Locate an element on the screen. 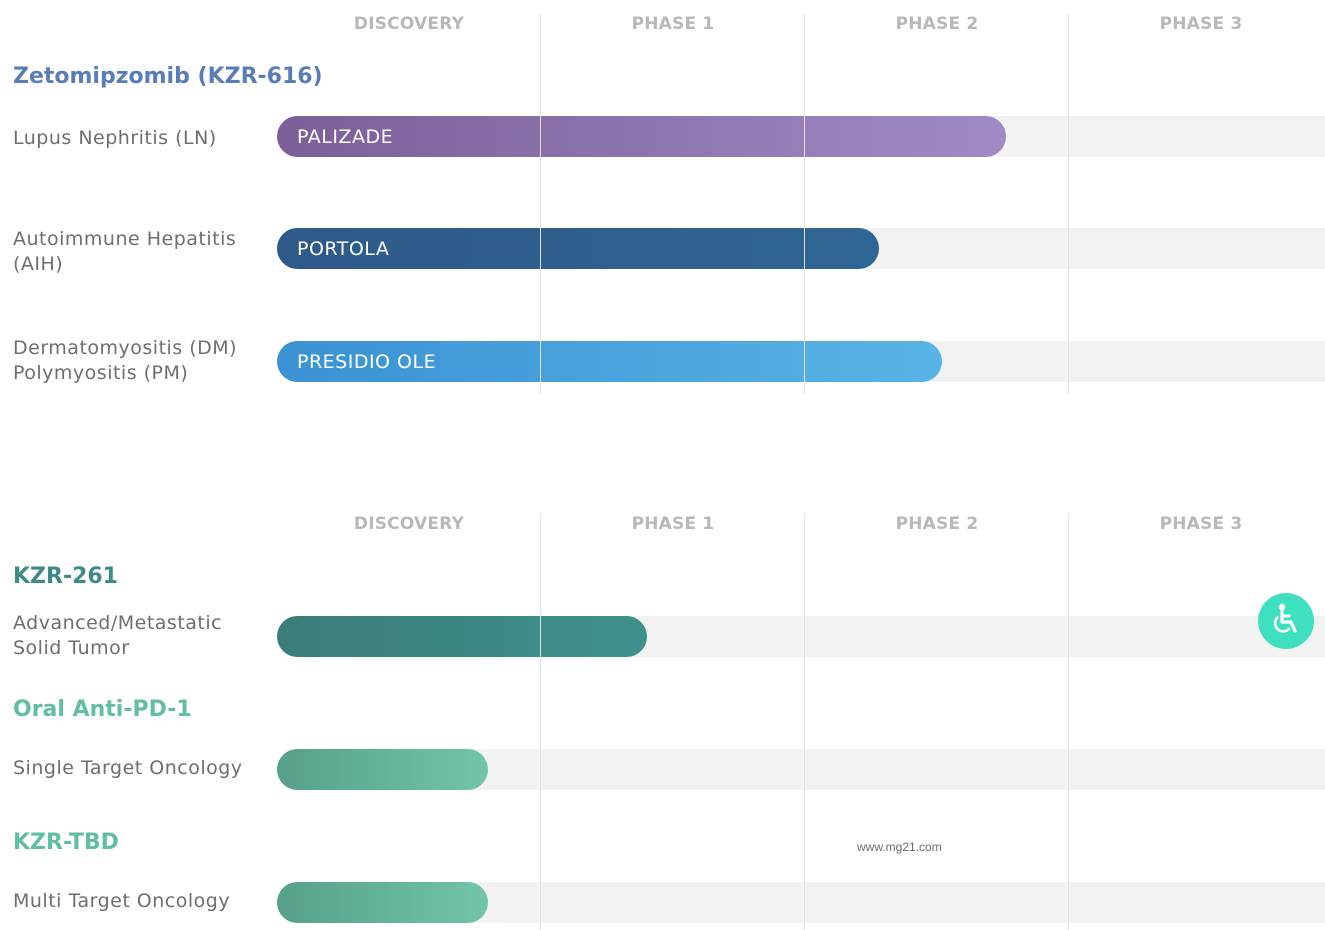 The width and height of the screenshot is (1325, 930). accessibility-button is located at coordinates (1286, 621).